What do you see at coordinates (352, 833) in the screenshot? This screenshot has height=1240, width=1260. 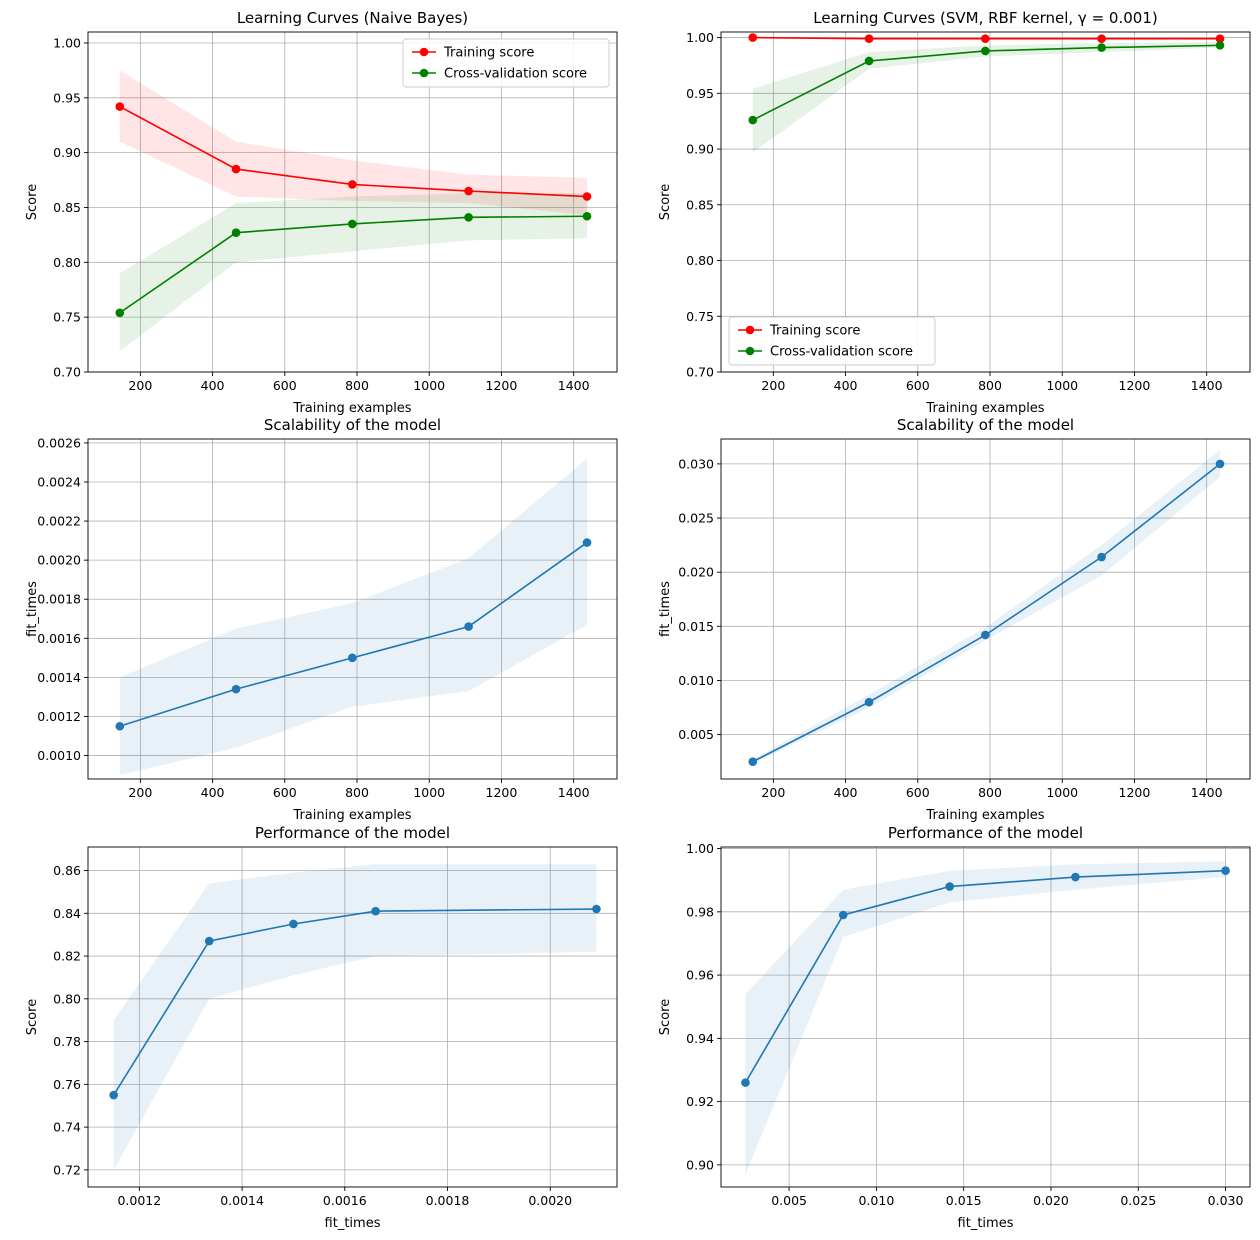 I see `chart-title: Performance of the model` at bounding box center [352, 833].